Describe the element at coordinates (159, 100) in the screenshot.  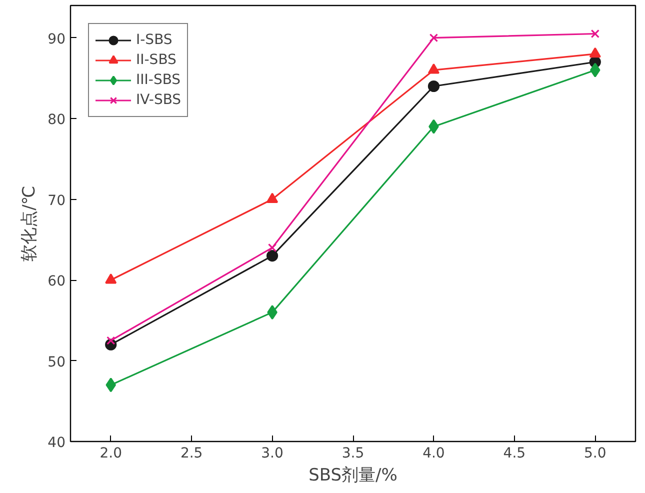
I see `legend-label: IV-SBS` at that location.